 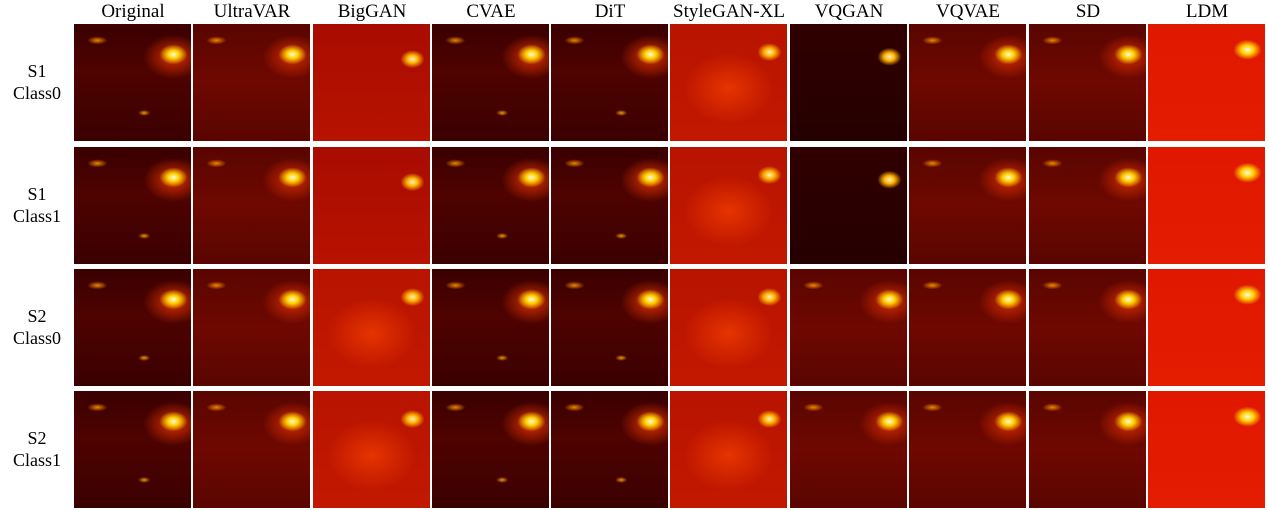 What do you see at coordinates (610, 11) in the screenshot?
I see `column-header: DiT` at bounding box center [610, 11].